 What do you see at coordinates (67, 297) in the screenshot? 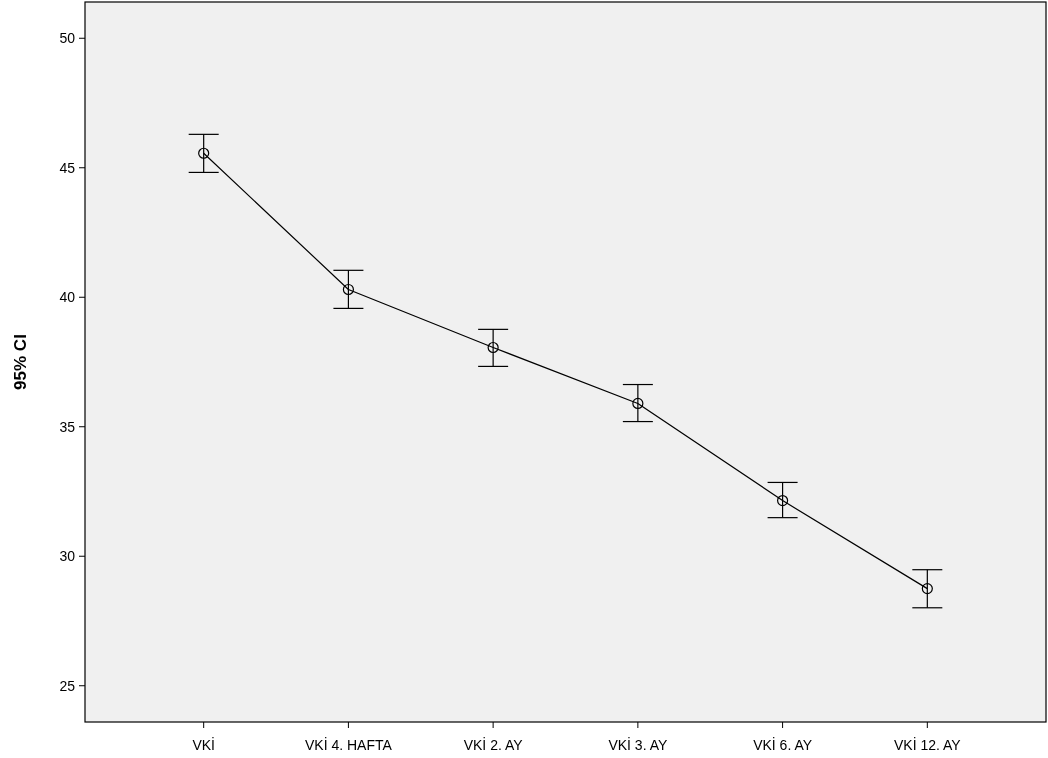
I see `y-tick-label: 40` at bounding box center [67, 297].